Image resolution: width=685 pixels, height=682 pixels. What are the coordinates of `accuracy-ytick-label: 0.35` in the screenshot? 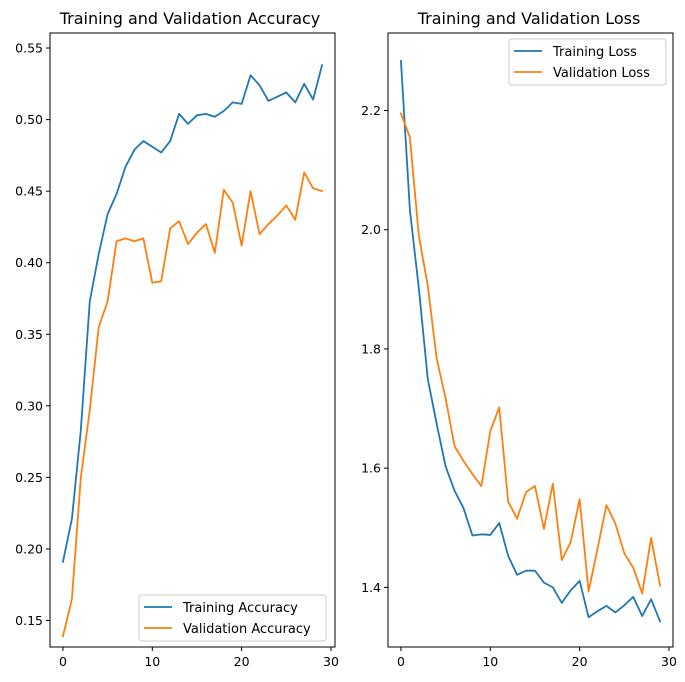 It's located at (29, 334).